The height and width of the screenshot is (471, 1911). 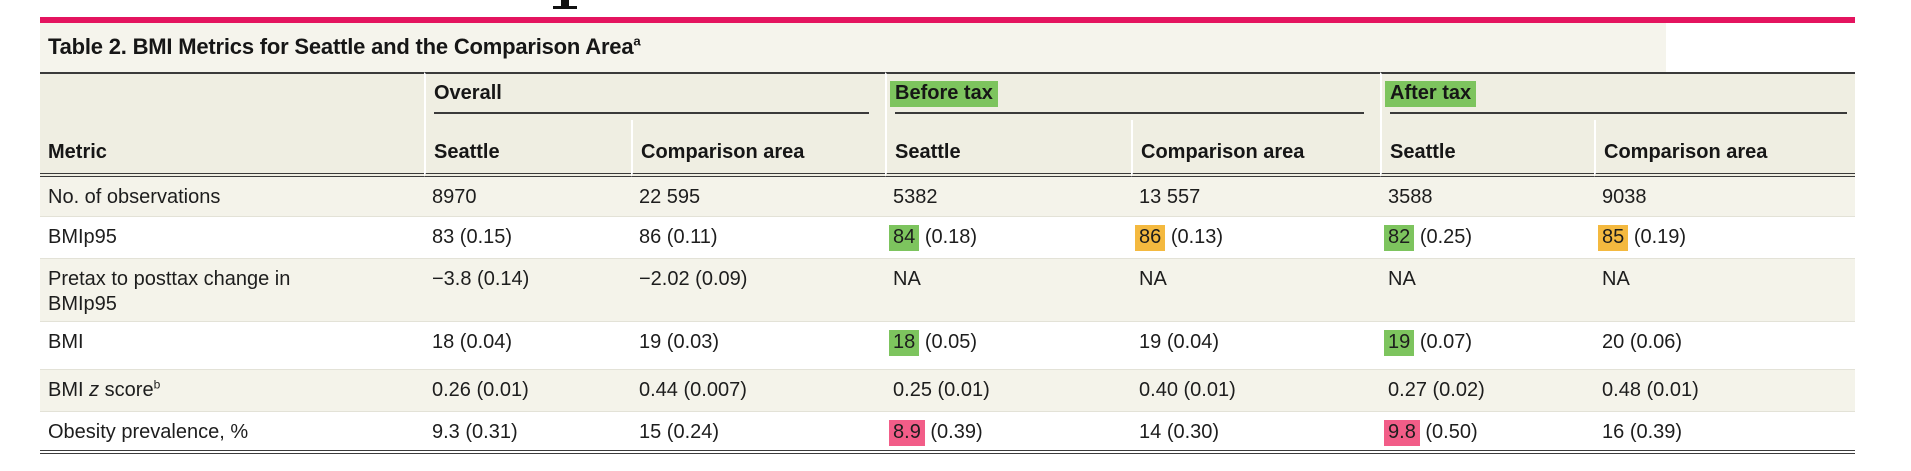 I want to click on highlighted-value: 9.8, so click(x=1402, y=433).